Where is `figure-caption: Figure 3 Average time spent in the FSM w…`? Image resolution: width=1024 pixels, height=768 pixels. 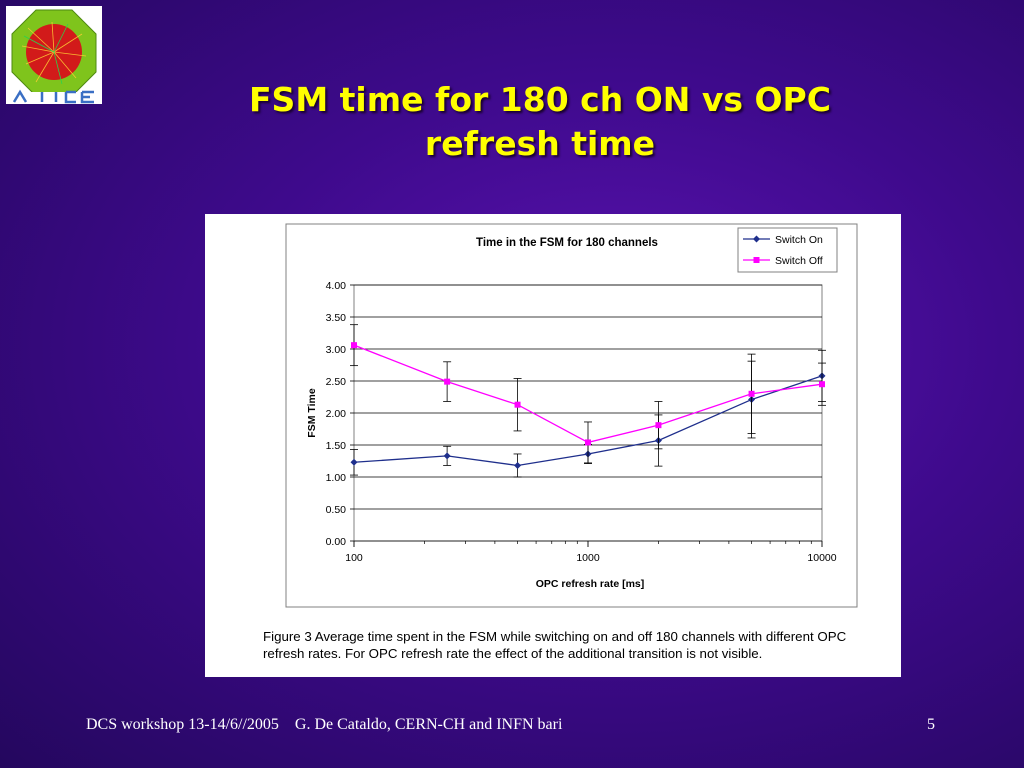 figure-caption: Figure 3 Average time spent in the FSM w… is located at coordinates (555, 645).